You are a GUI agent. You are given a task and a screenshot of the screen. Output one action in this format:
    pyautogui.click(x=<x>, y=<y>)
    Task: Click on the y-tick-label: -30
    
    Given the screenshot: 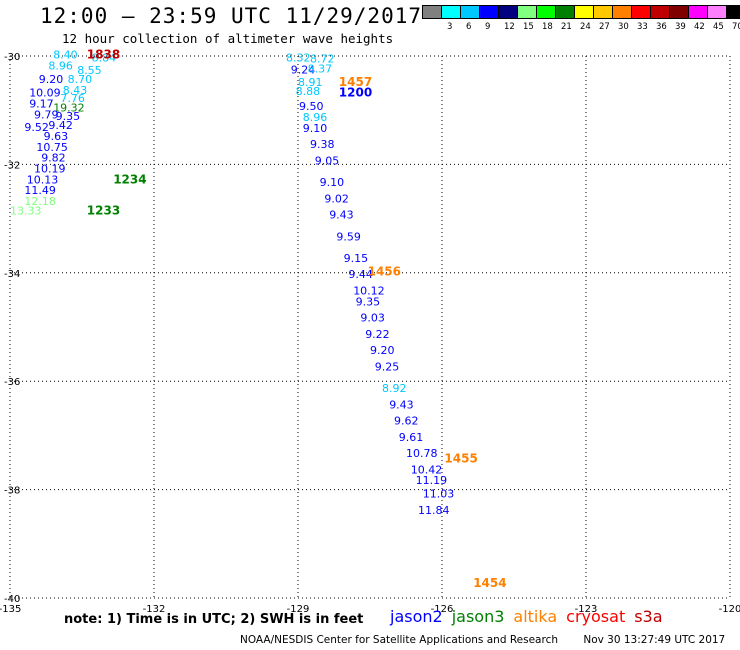 What is the action you would take?
    pyautogui.click(x=12, y=57)
    